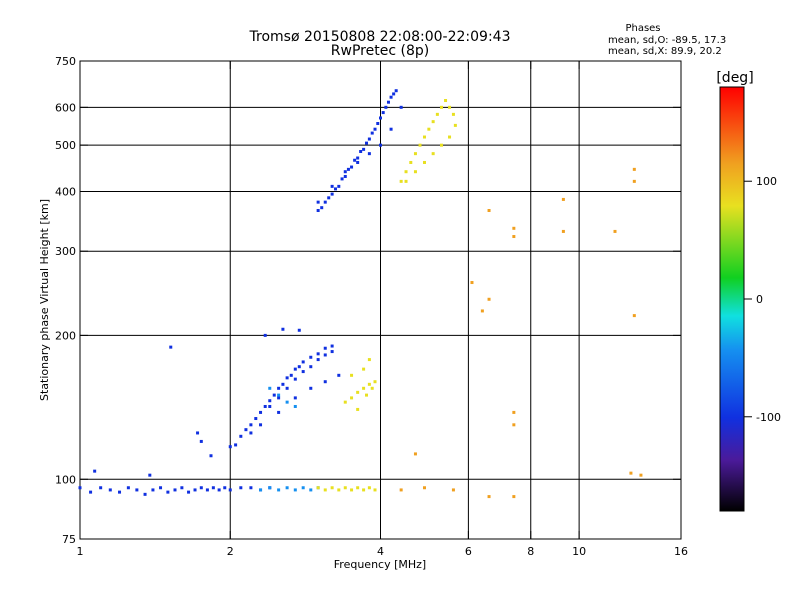 The height and width of the screenshot is (604, 800). I want to click on y-tick-label: 600, so click(65, 107).